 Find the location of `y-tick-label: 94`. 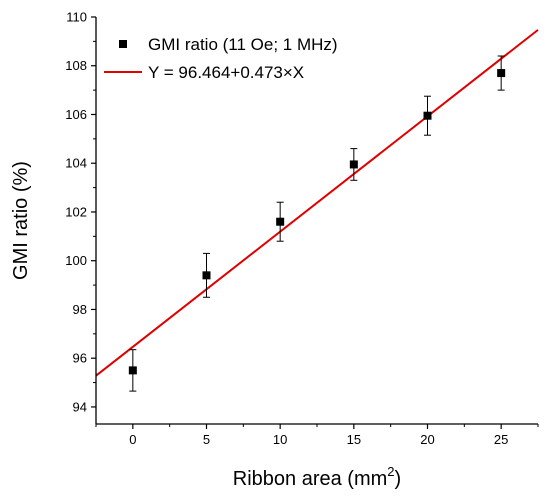

y-tick-label: 94 is located at coordinates (80, 406).